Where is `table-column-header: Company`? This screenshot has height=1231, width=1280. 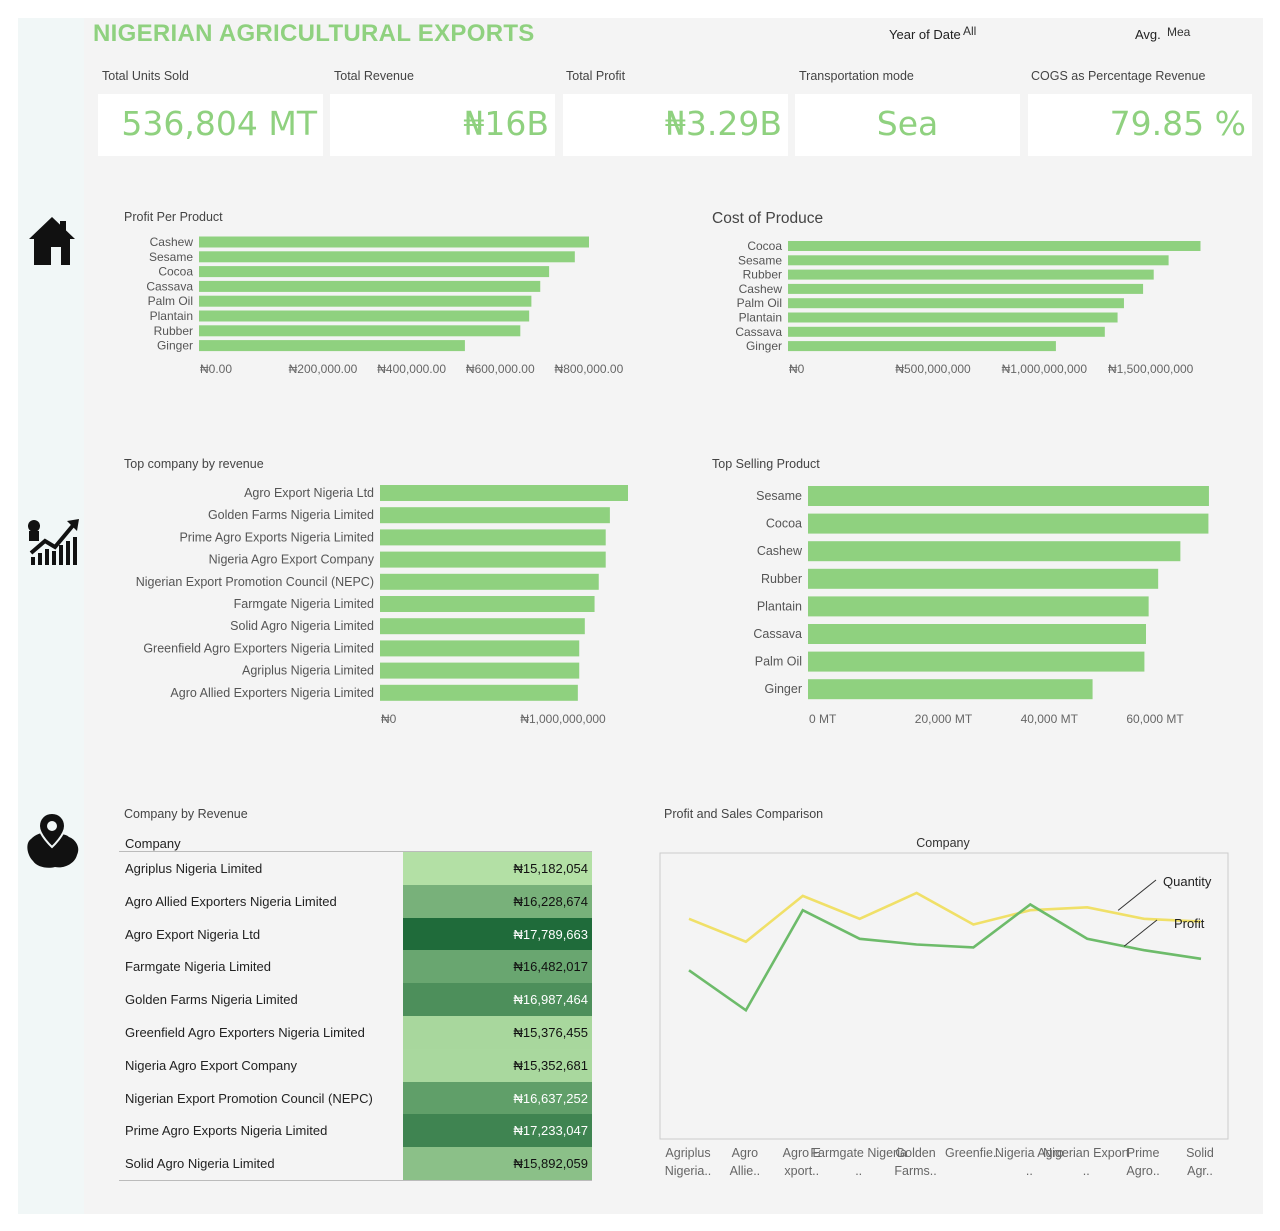 table-column-header: Company is located at coordinates (153, 843).